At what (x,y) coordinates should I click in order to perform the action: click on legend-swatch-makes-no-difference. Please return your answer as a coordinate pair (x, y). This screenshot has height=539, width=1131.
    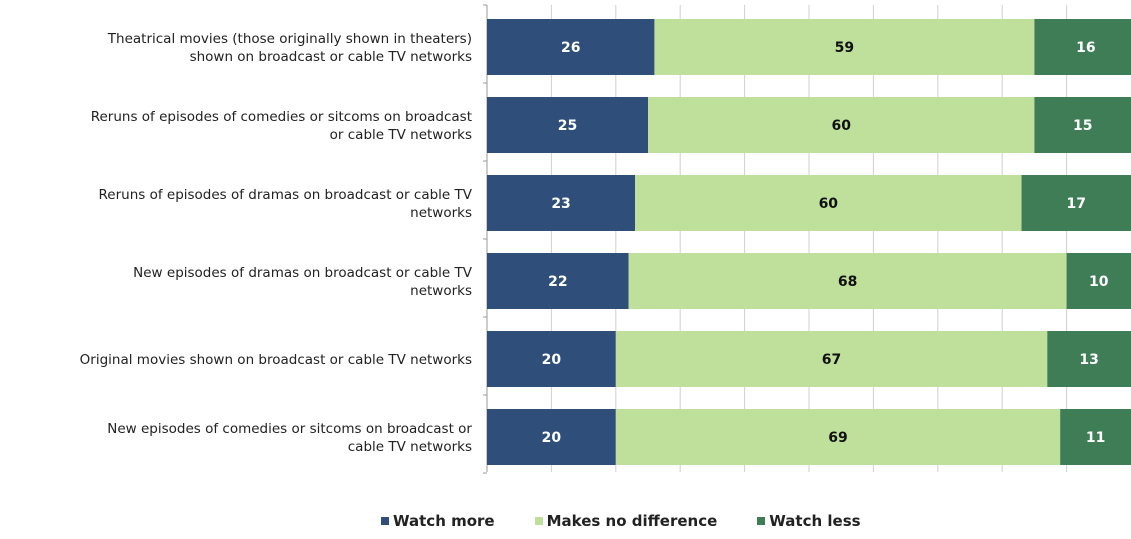
    Looking at the image, I should click on (538, 521).